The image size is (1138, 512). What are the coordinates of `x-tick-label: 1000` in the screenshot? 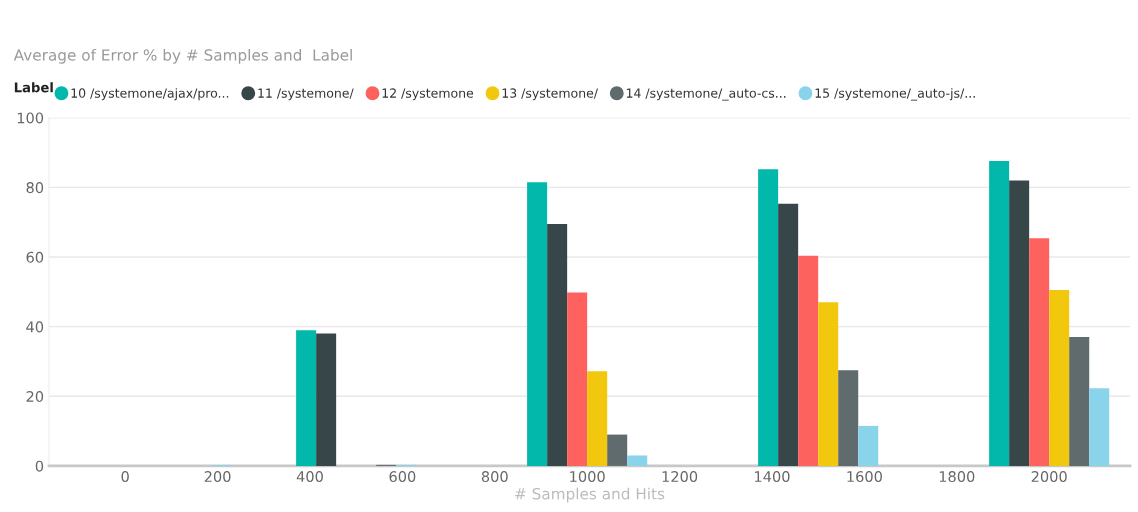 It's located at (587, 477).